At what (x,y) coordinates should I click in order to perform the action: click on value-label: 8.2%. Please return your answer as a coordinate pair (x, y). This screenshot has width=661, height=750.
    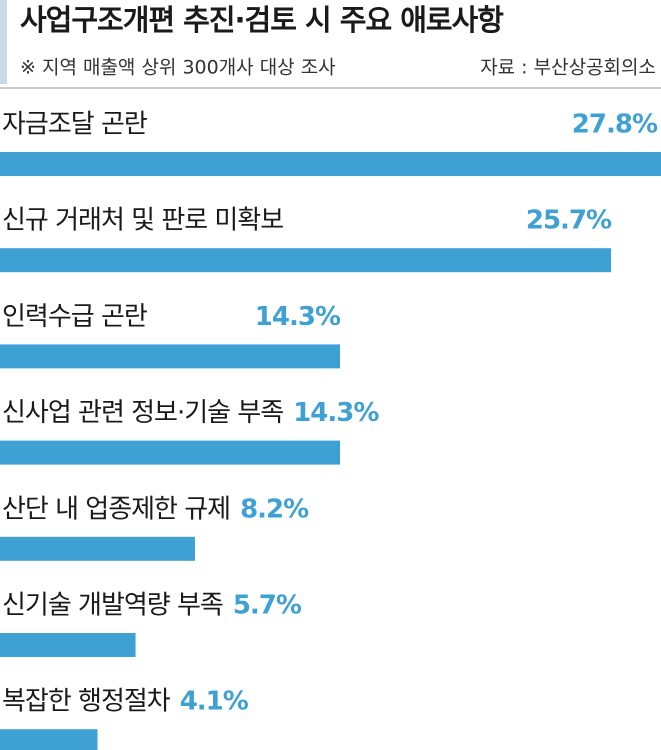
    Looking at the image, I should click on (274, 509).